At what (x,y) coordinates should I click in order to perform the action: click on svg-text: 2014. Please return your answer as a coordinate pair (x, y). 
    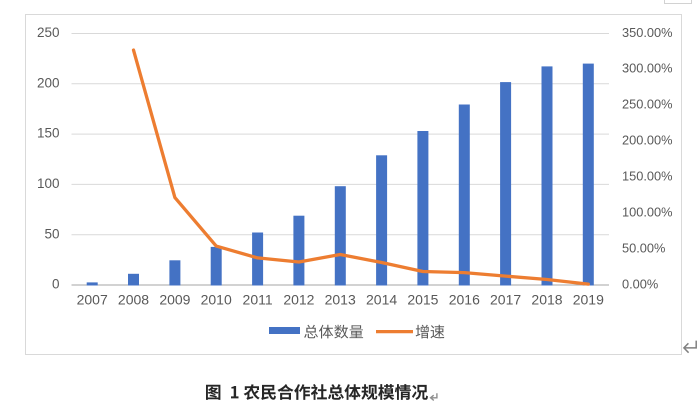
    Looking at the image, I should click on (381, 300).